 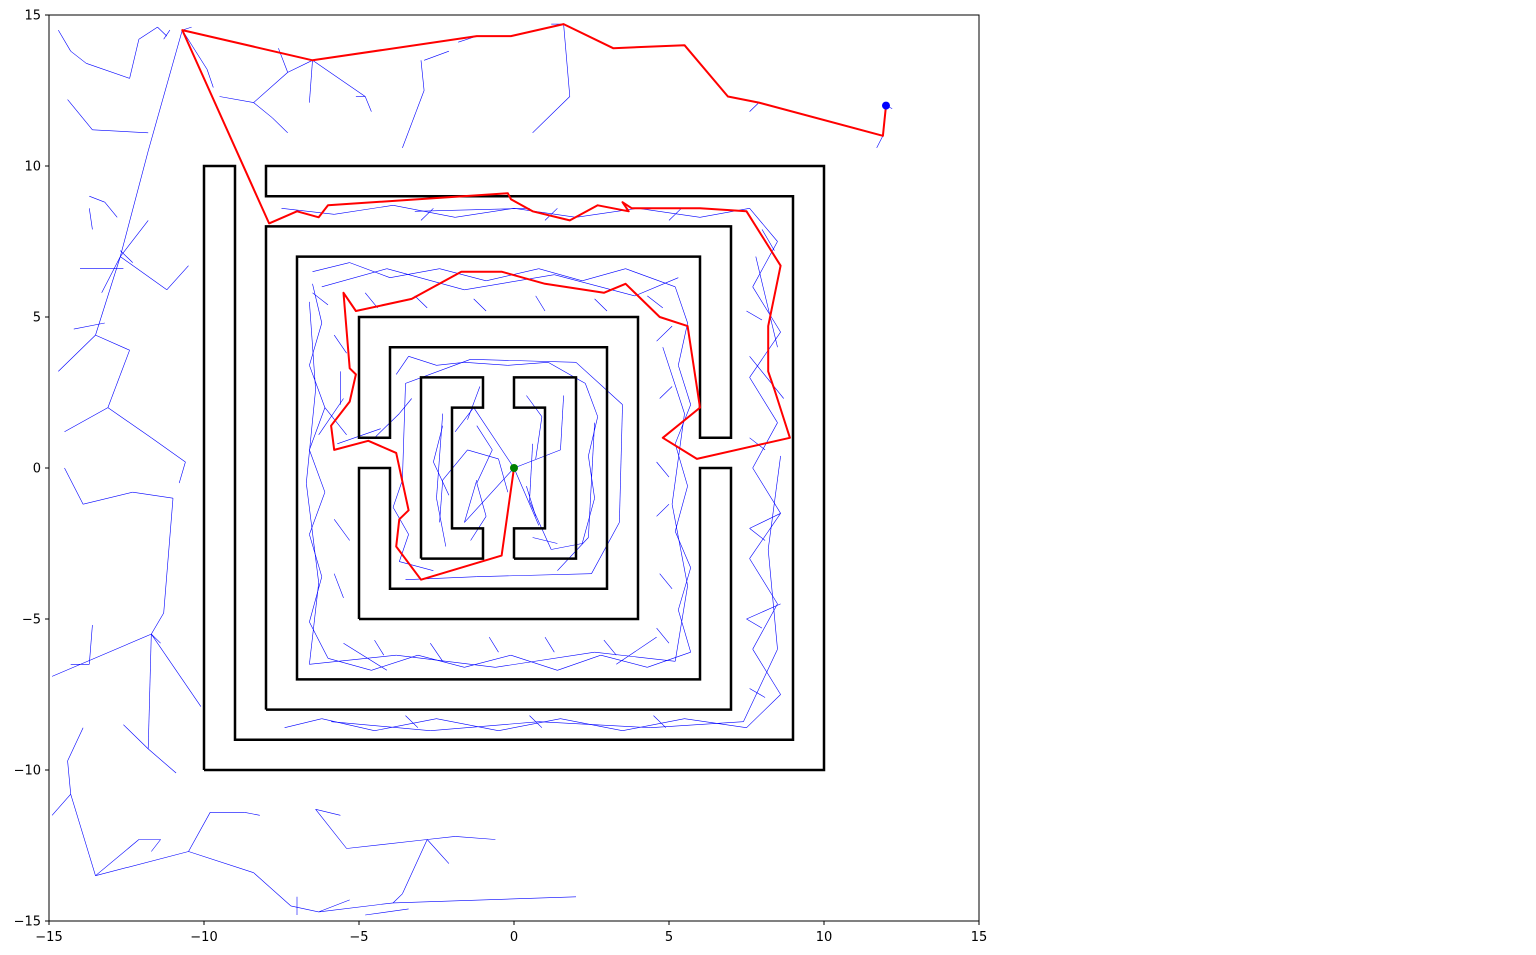 I want to click on y-tick-label: 15, so click(x=32, y=16).